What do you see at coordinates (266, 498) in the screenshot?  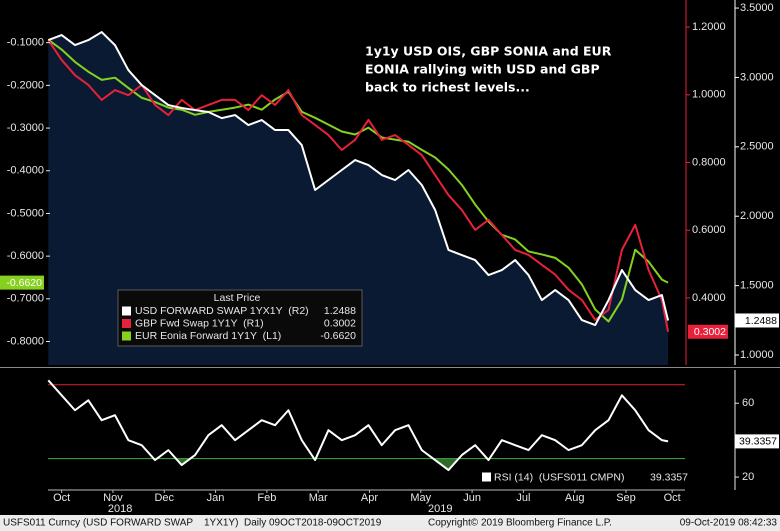 I see `x-tick-label: Feb` at bounding box center [266, 498].